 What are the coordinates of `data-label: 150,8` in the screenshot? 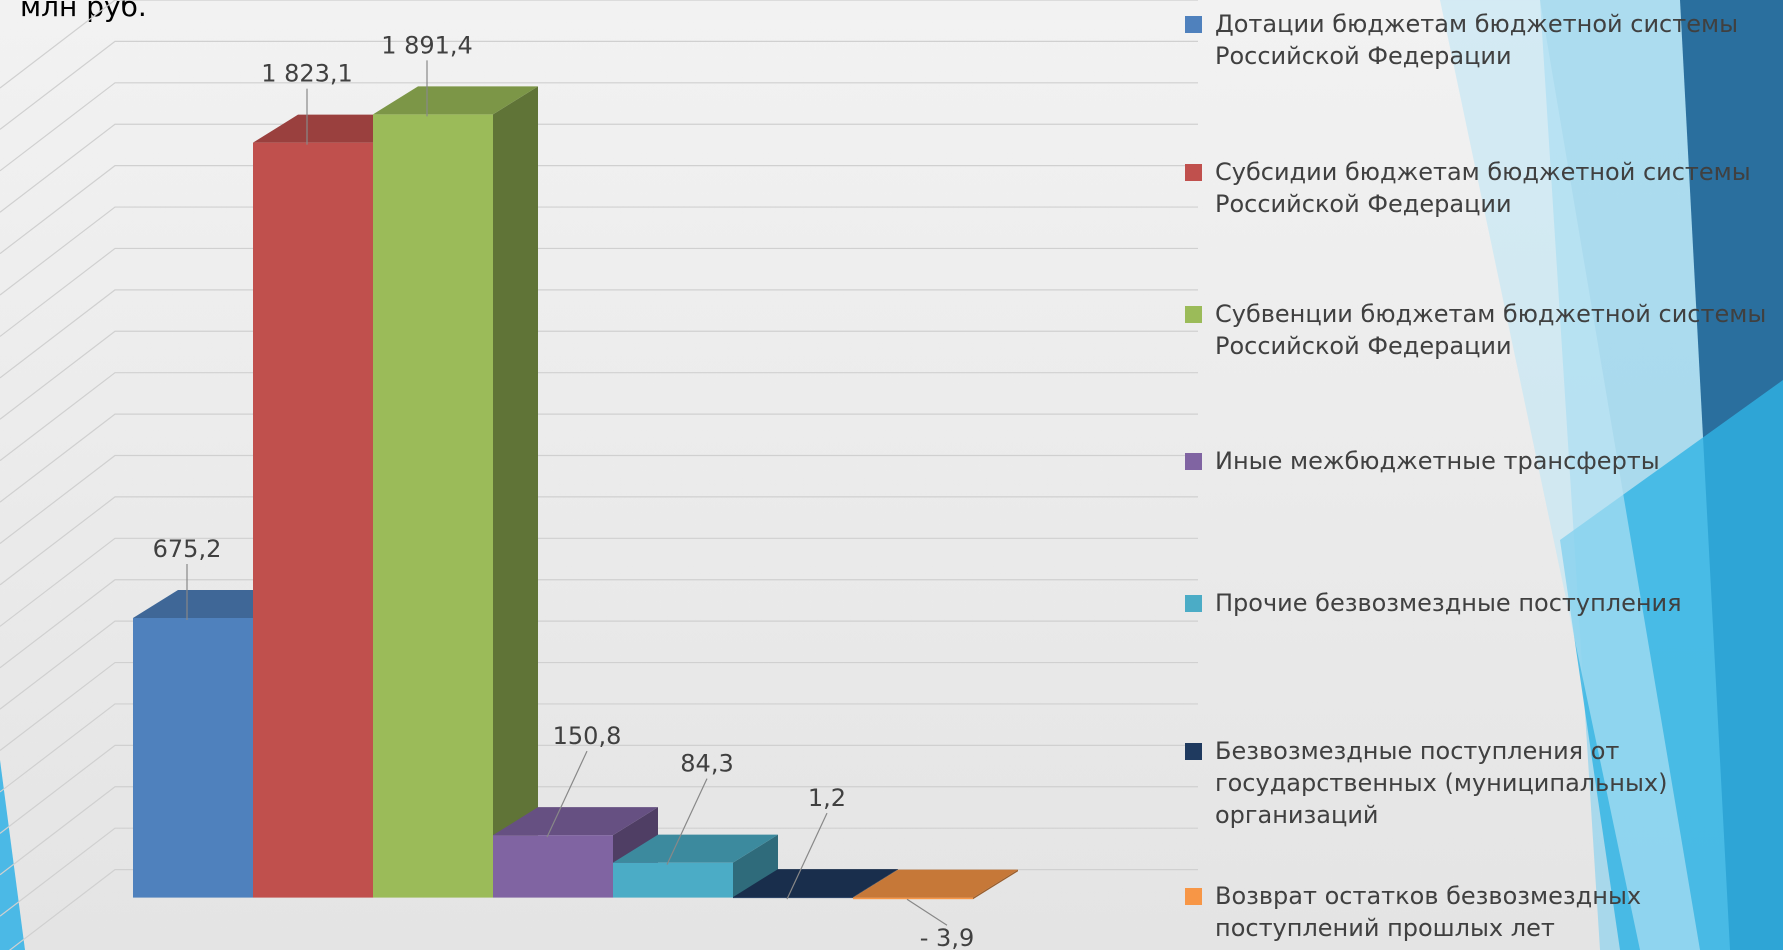 It's located at (587, 736).